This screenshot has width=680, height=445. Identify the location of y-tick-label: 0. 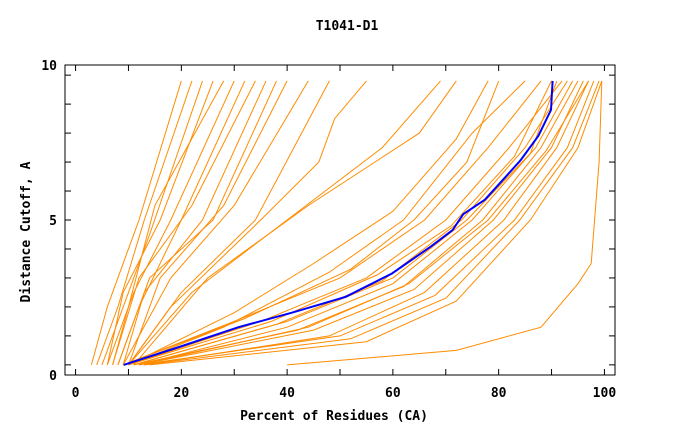
(53, 376).